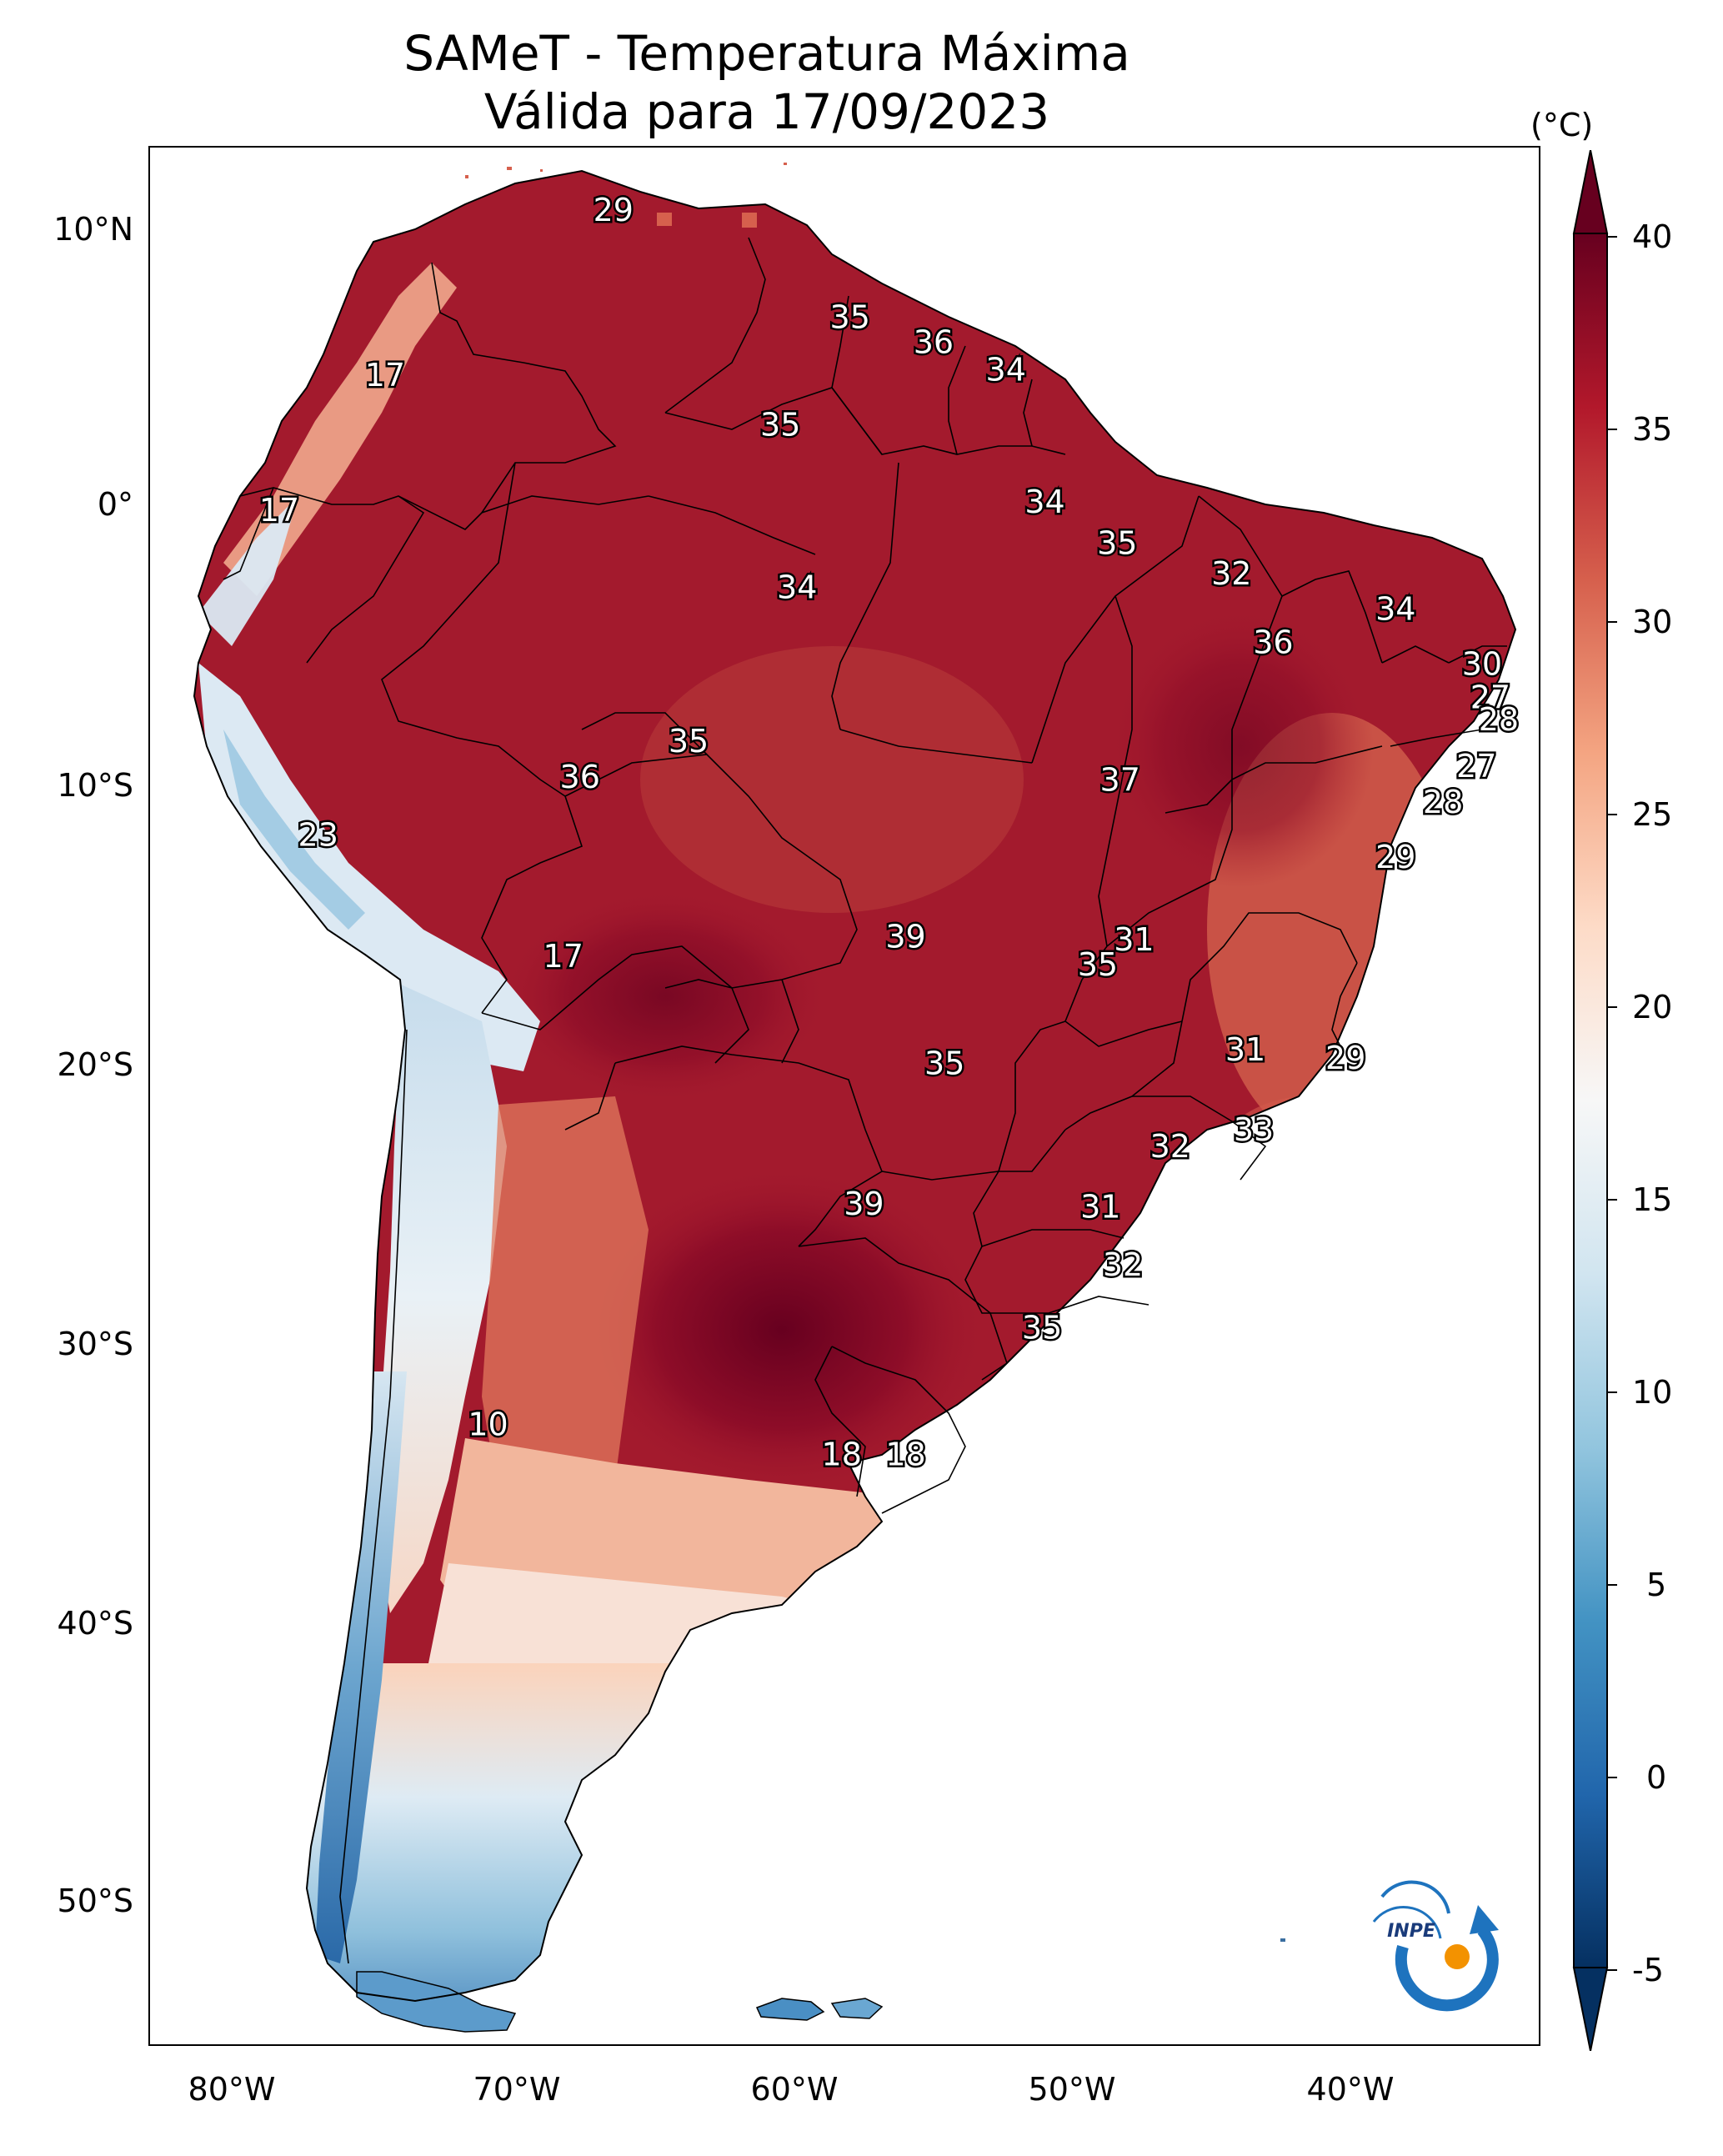 Image resolution: width=1723 pixels, height=2156 pixels. I want to click on colorbar-tick-label: -5, so click(1648, 1970).